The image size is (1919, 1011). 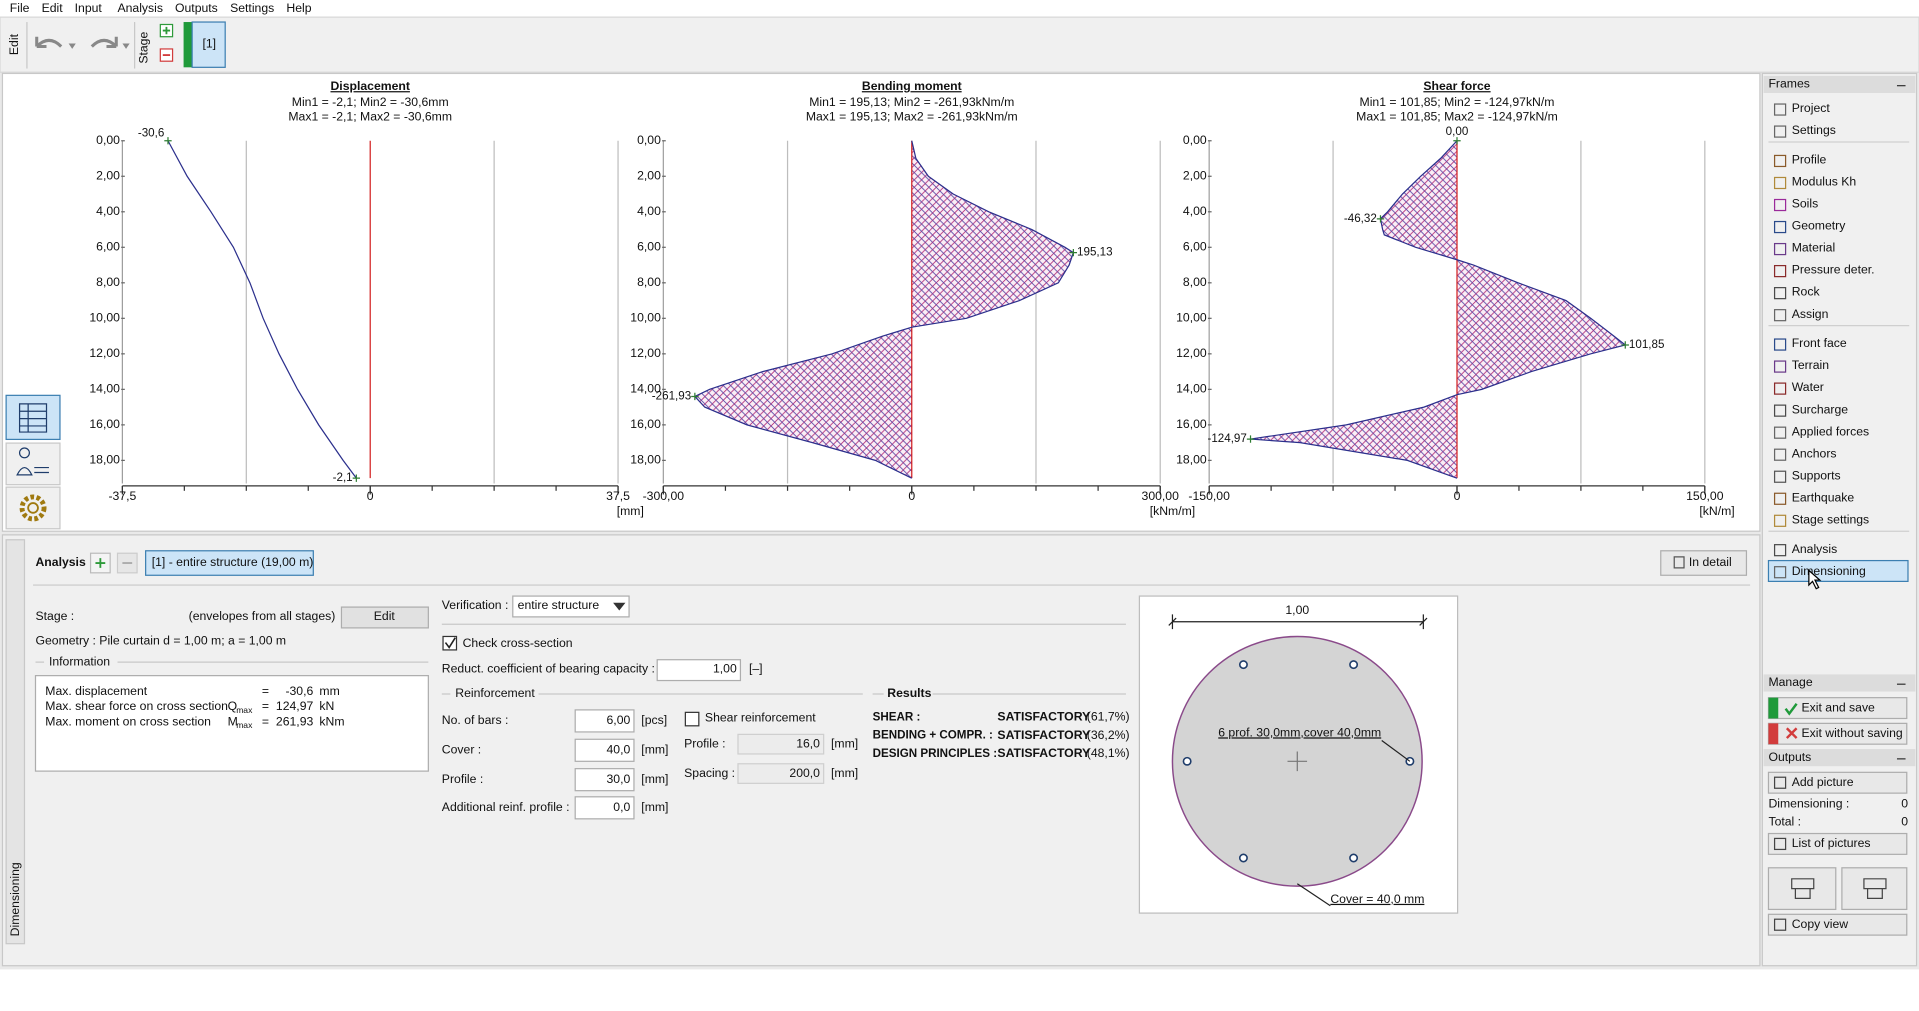 I want to click on y-tick-label: 4,00, so click(x=108, y=211).